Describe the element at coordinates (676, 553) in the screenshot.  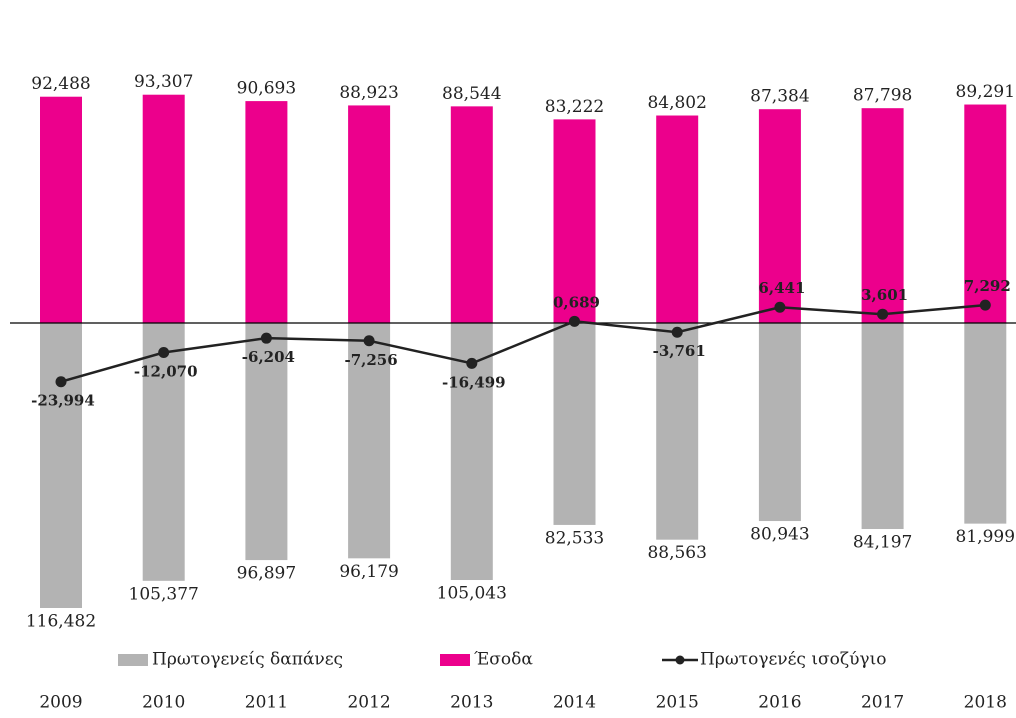
I see `value-label: 88,563` at that location.